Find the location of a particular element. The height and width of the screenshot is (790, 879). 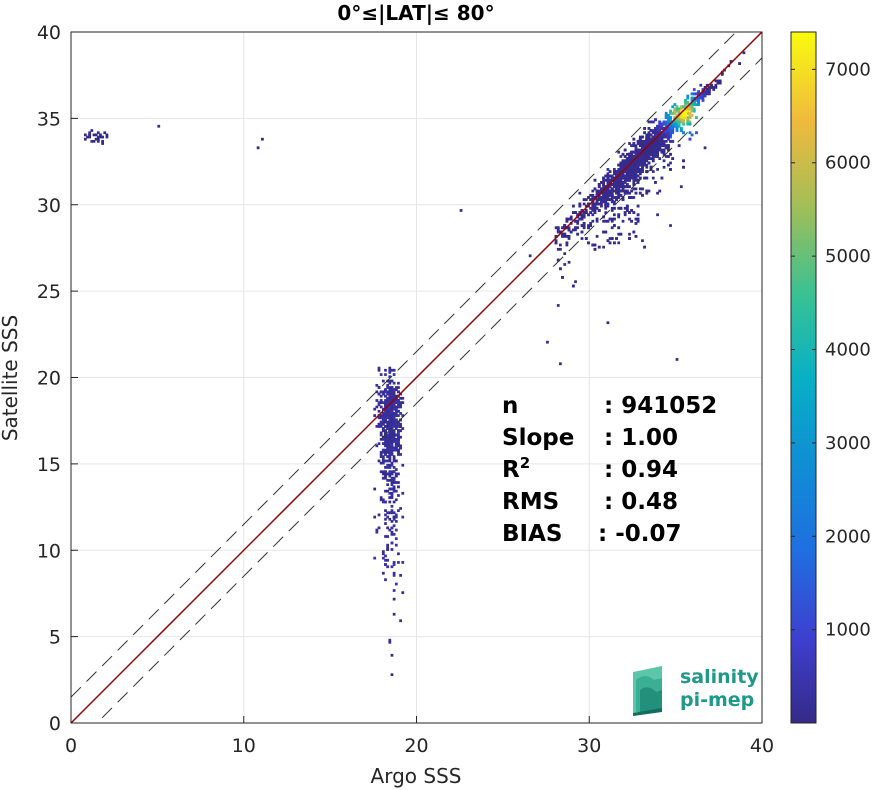

y-tick-label: 30 is located at coordinates (49, 206).